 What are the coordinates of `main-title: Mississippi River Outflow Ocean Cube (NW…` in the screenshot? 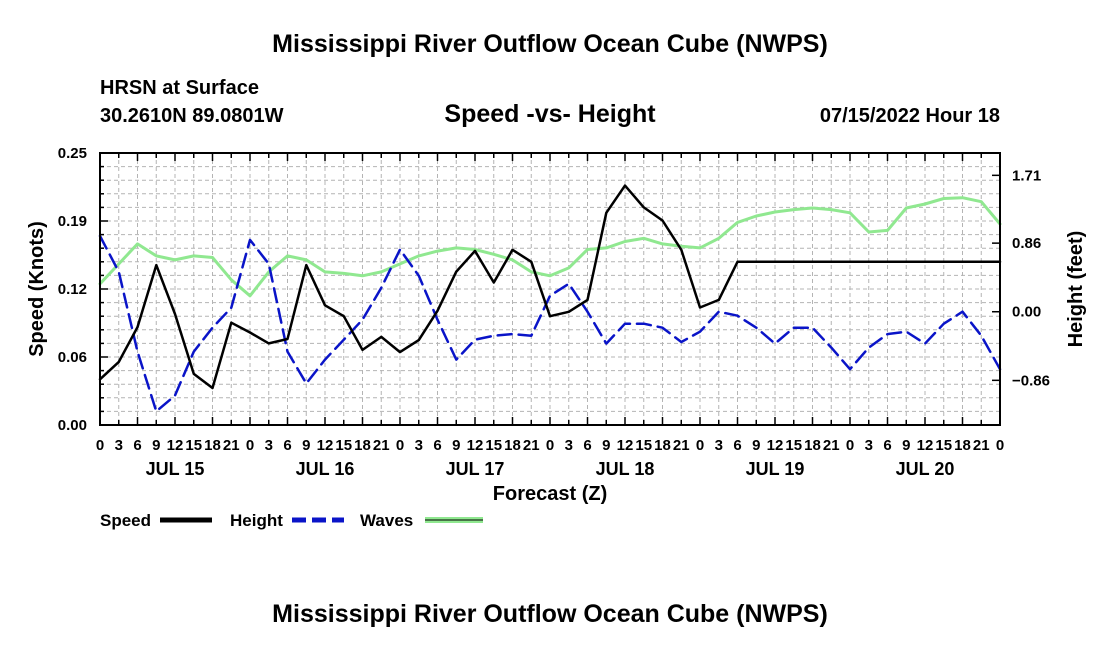 It's located at (550, 44).